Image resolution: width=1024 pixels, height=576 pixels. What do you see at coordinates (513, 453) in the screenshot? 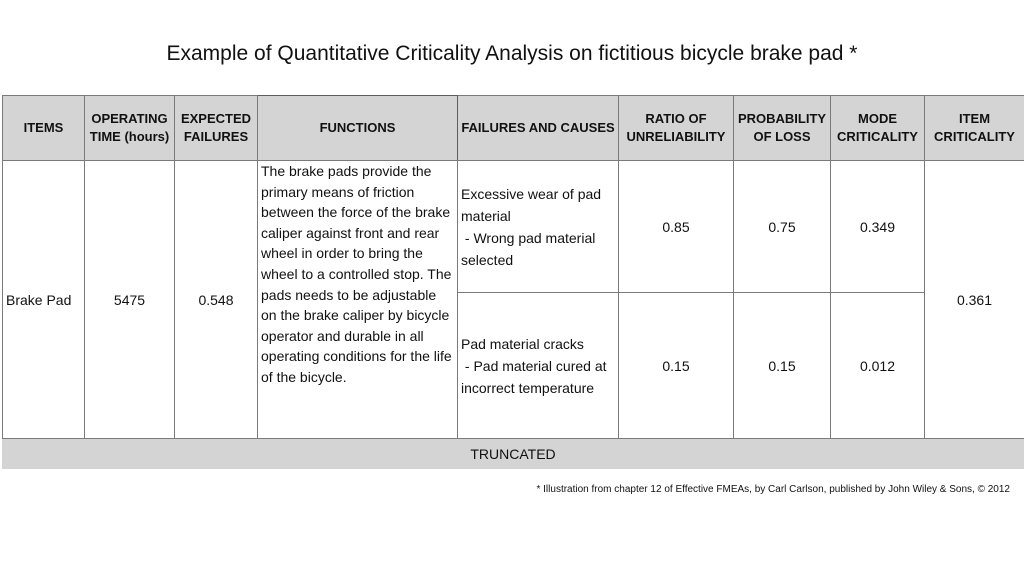
I see `truncated-banner: TRUNCATED` at bounding box center [513, 453].